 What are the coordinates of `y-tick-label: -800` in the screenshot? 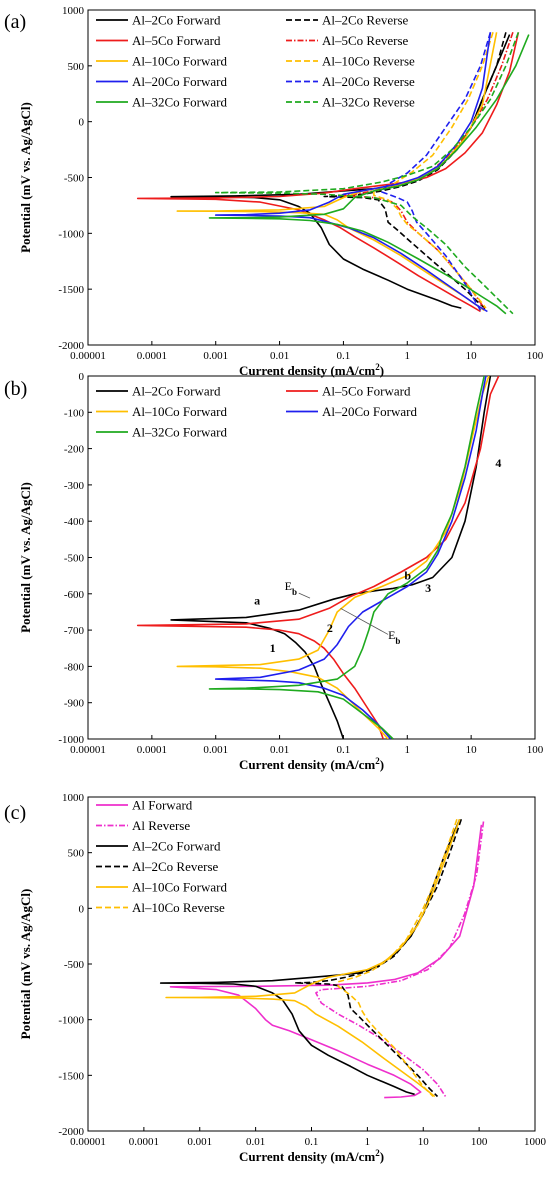 It's located at (74, 667).